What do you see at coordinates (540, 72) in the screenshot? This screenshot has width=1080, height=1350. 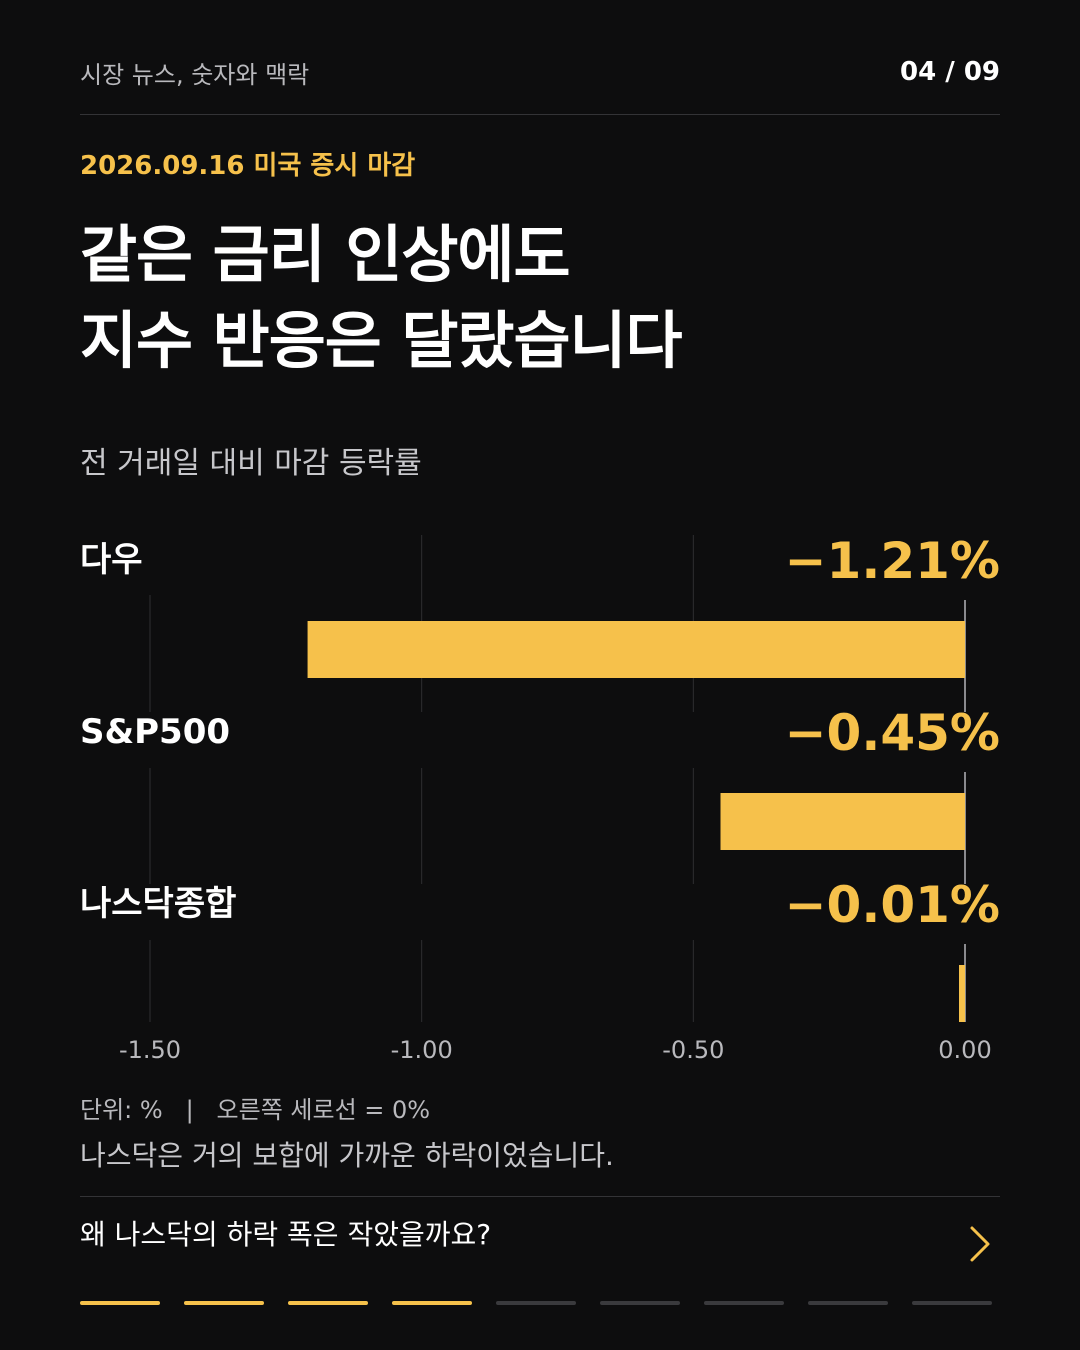 I see `header: 시장 뉴스, 숫자와 맥락 04 / 09` at bounding box center [540, 72].